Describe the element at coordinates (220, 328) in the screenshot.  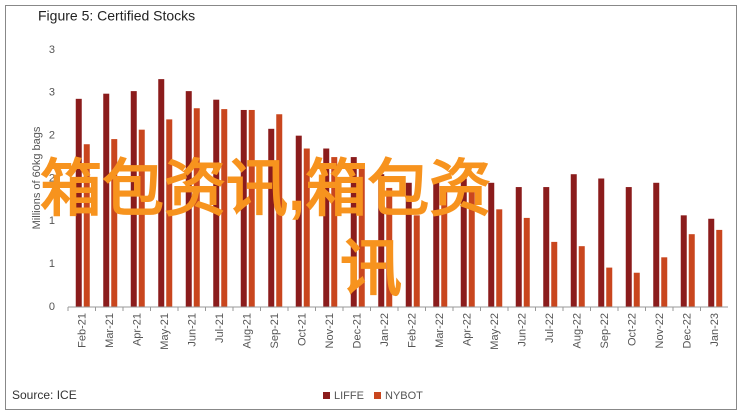
I see `x-tick-label: Jul-21` at that location.